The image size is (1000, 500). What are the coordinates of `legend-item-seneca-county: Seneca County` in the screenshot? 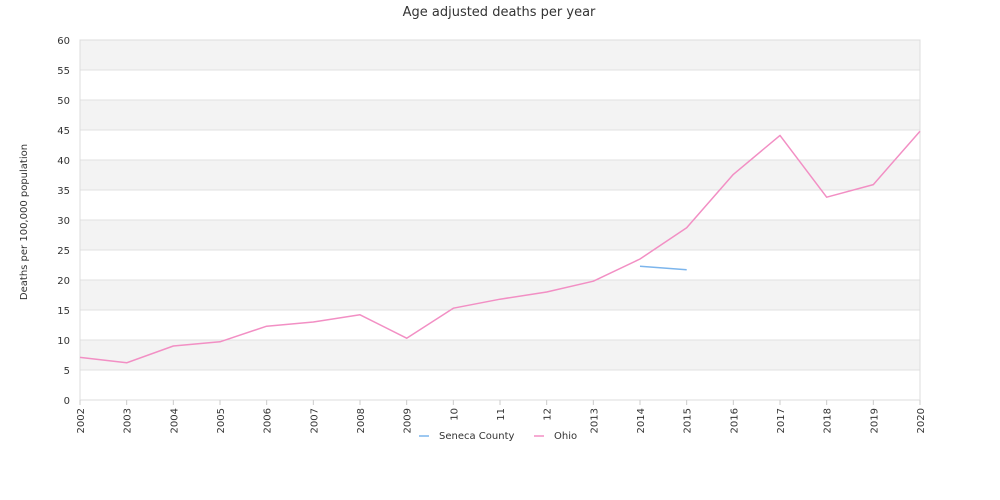 It's located at (466, 436).